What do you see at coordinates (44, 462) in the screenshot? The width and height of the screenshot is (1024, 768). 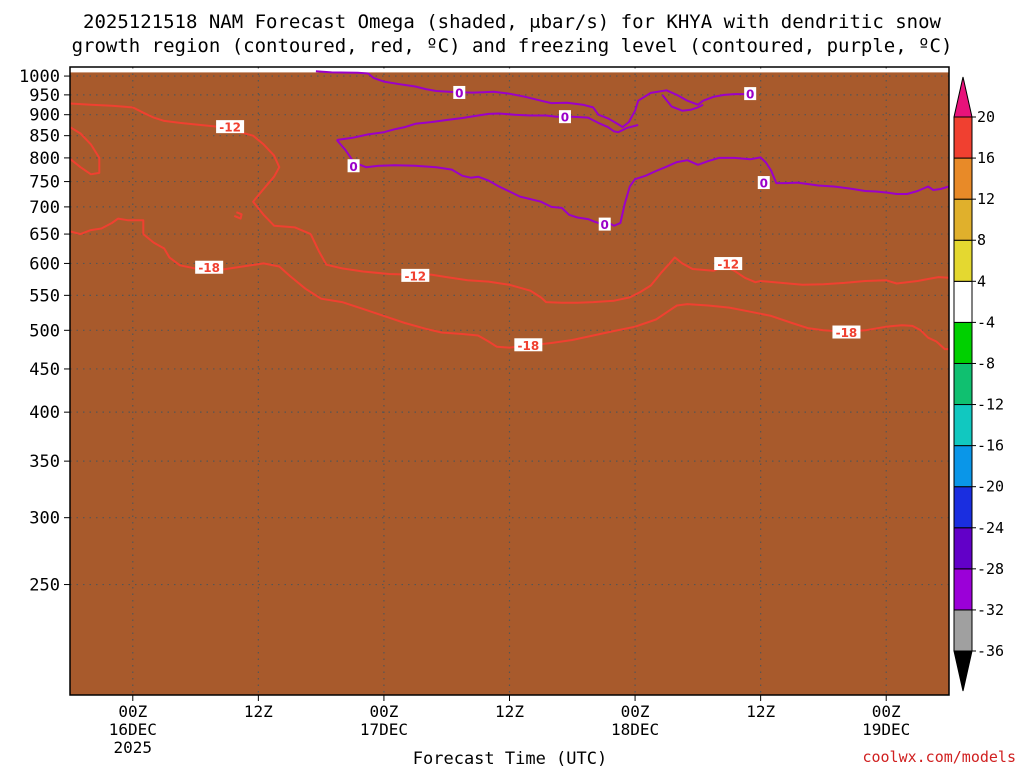 I see `y-tick-label: 350` at bounding box center [44, 462].